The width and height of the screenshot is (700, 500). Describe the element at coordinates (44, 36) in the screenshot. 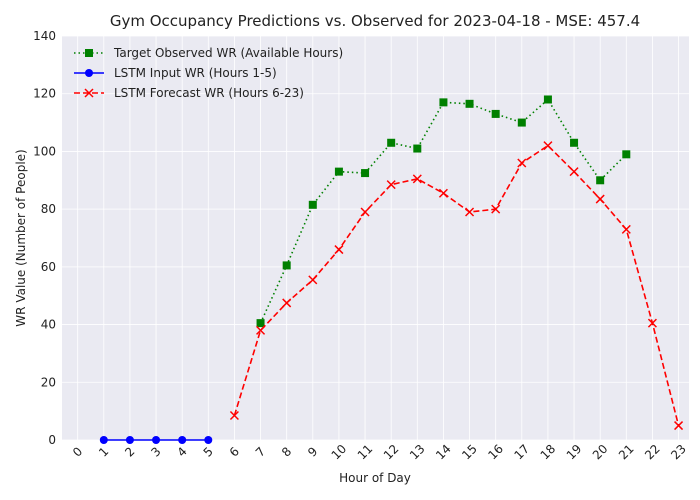

I see `y-tick-label: 140` at that location.